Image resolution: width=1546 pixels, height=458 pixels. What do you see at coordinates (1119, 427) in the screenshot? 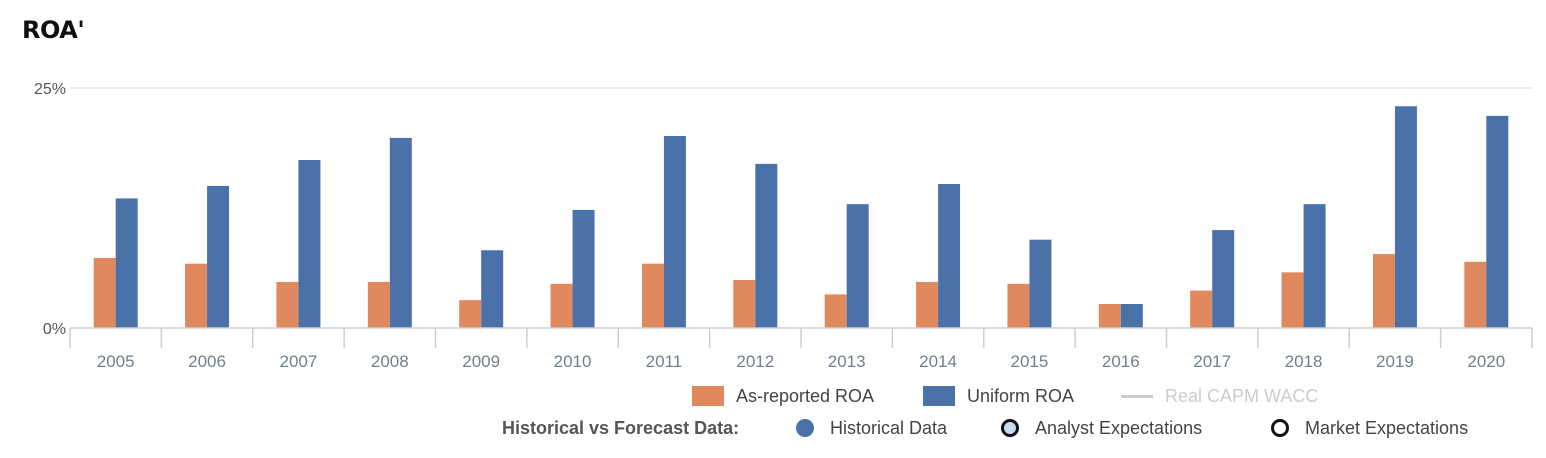
I see `legend-label: Analyst Expectations` at bounding box center [1119, 427].